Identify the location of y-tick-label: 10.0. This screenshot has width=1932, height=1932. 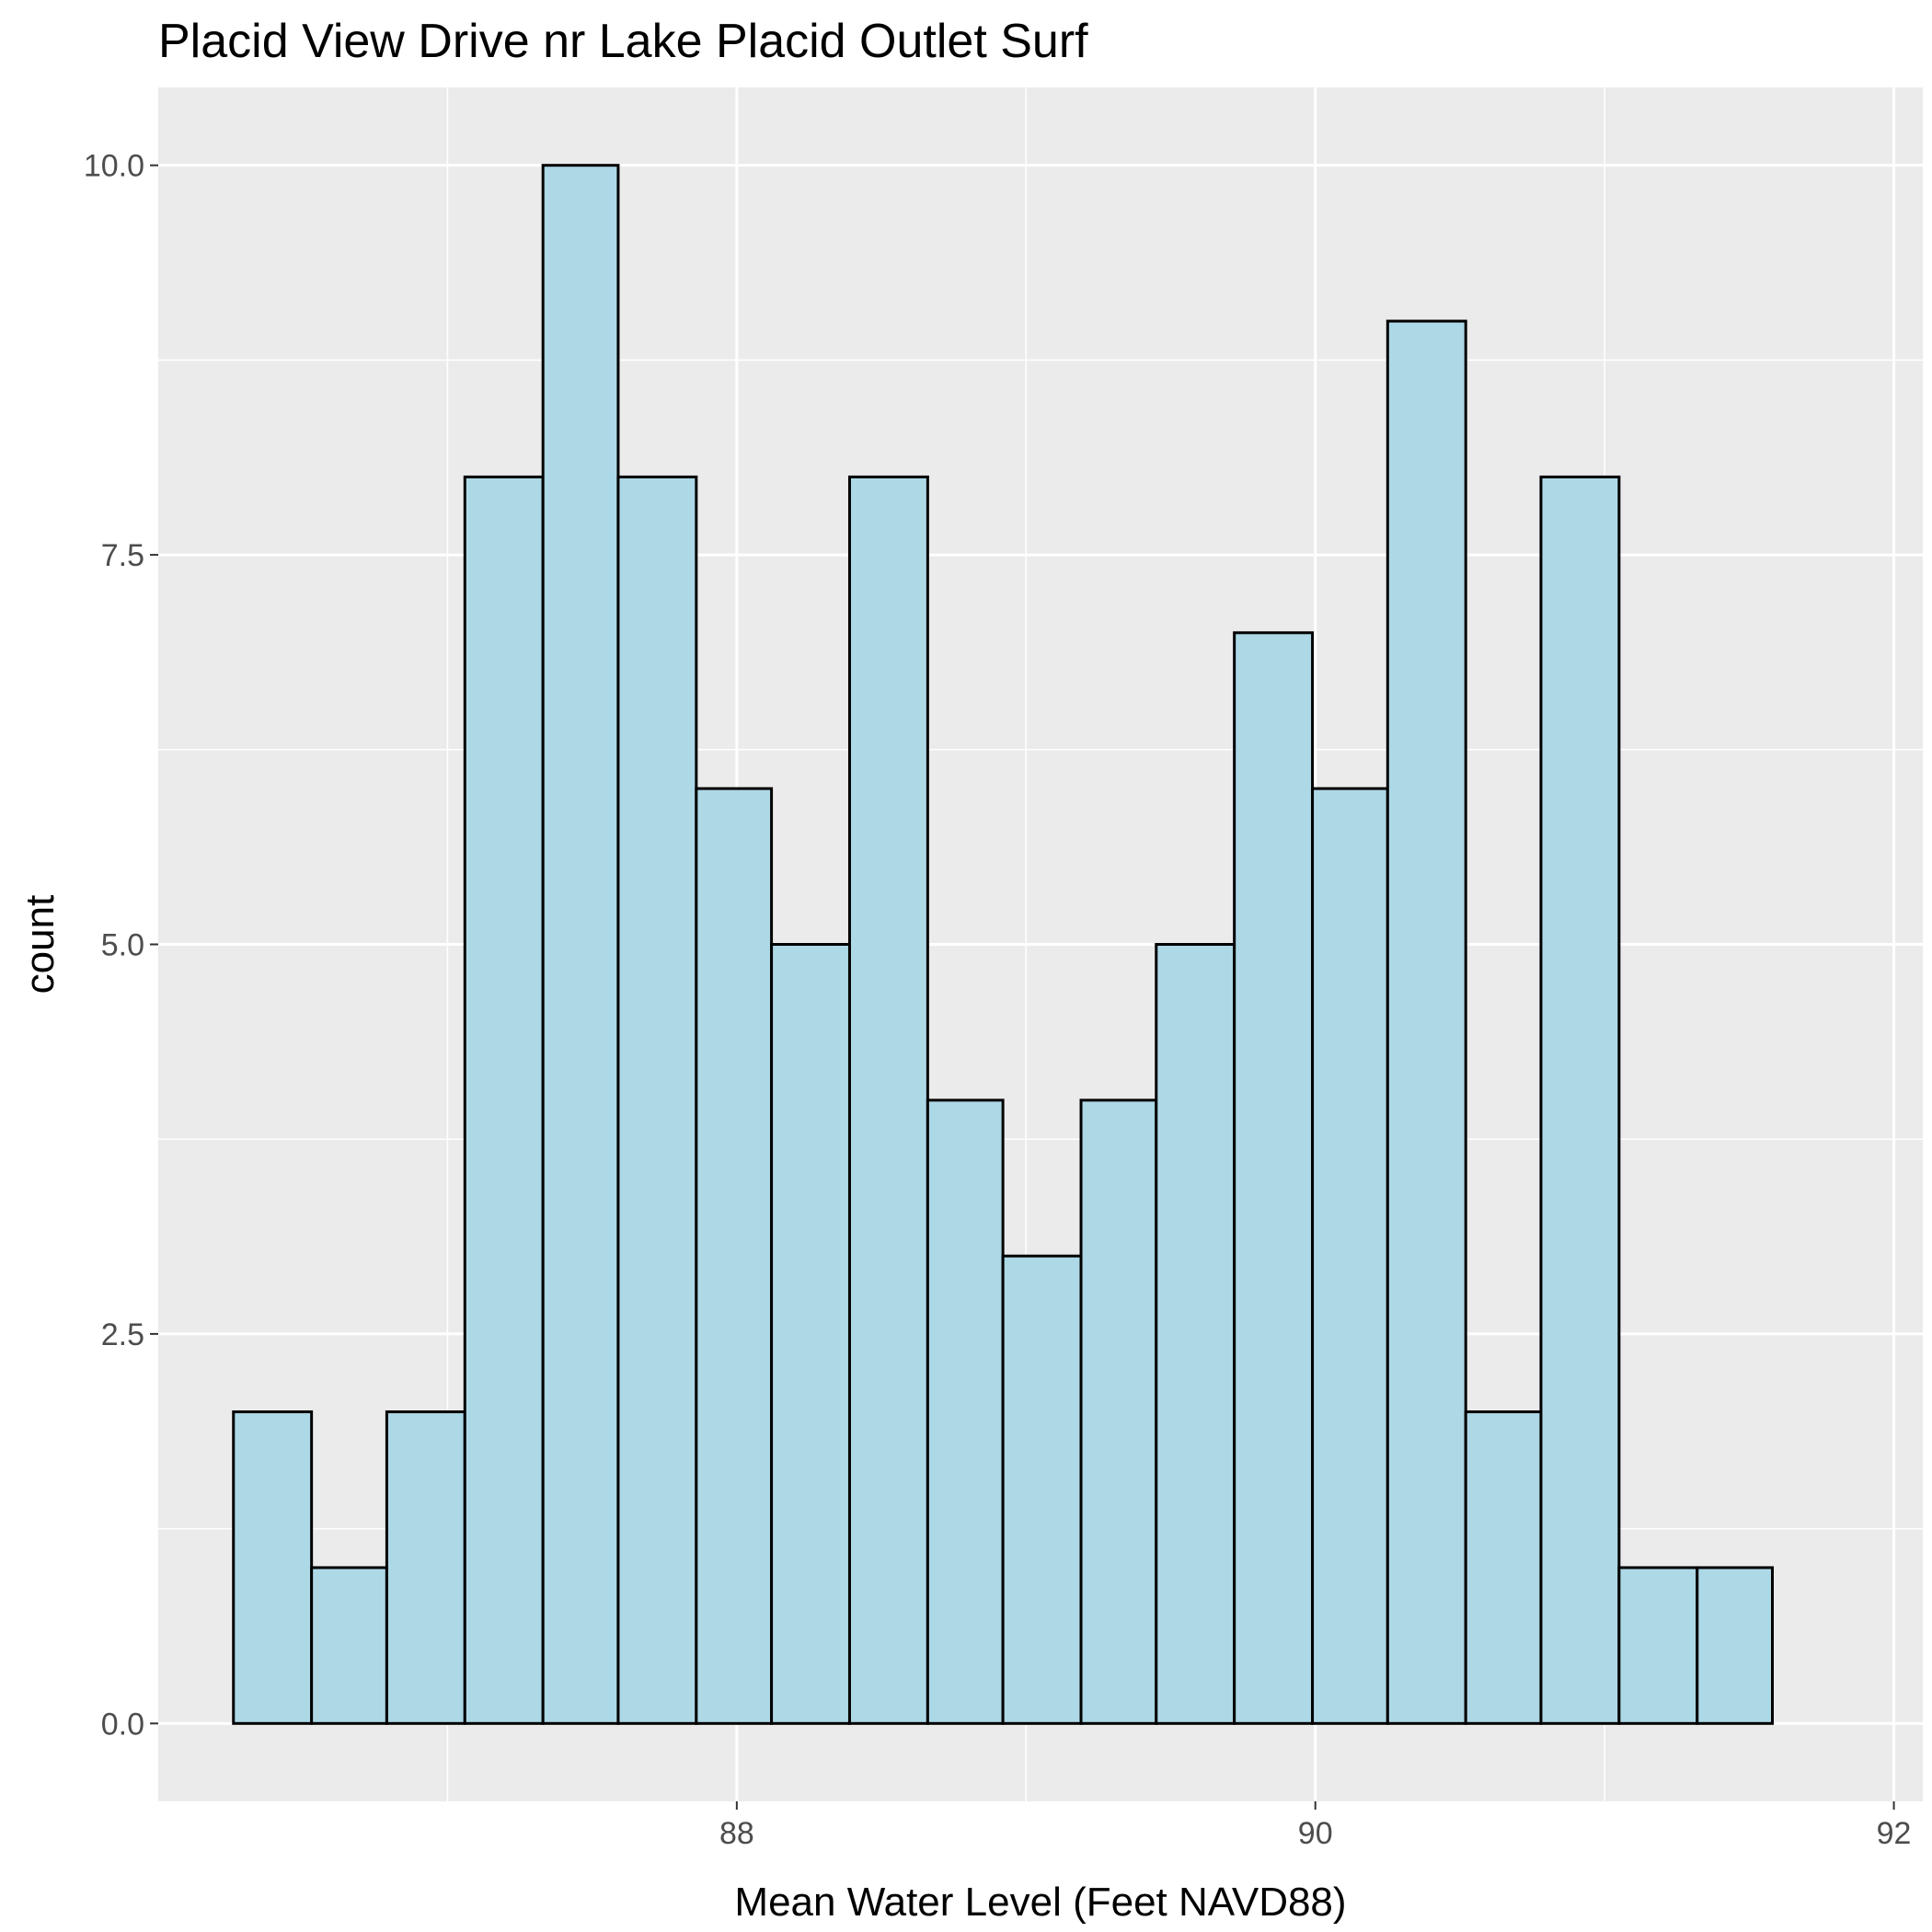
(114, 166).